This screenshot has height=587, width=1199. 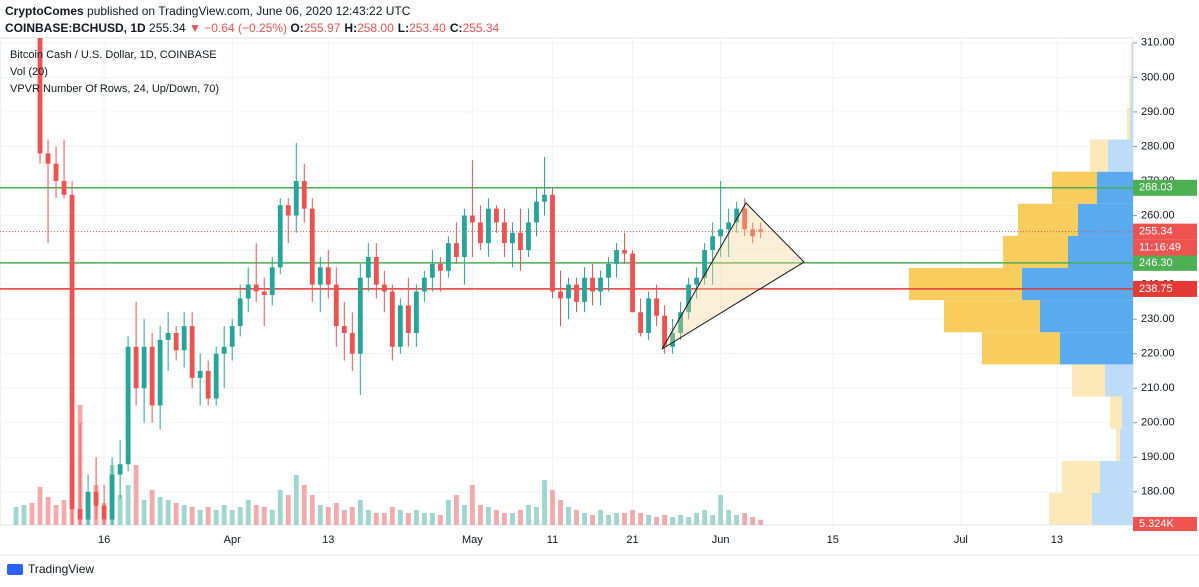 I want to click on y-tick-label: 310.00, so click(x=1158, y=43).